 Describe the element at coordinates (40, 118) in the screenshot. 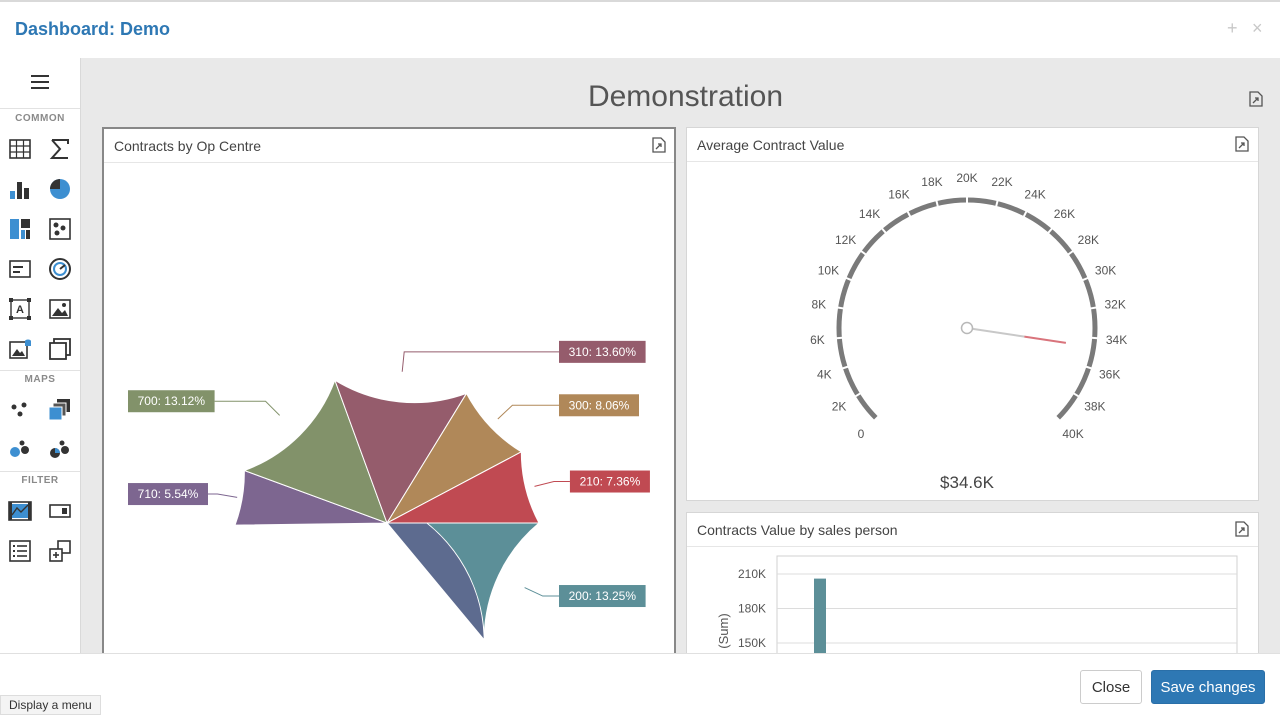

I see `toolbox-group-common: COMMON` at that location.